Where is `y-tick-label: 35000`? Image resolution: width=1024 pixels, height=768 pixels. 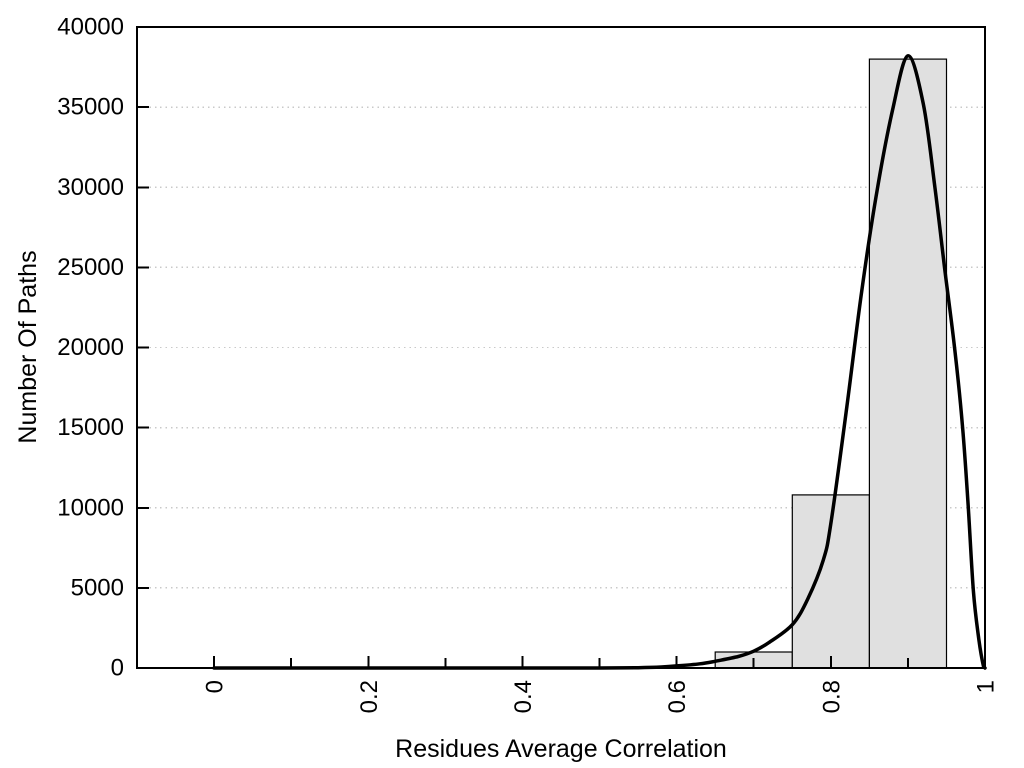 y-tick-label: 35000 is located at coordinates (90, 107).